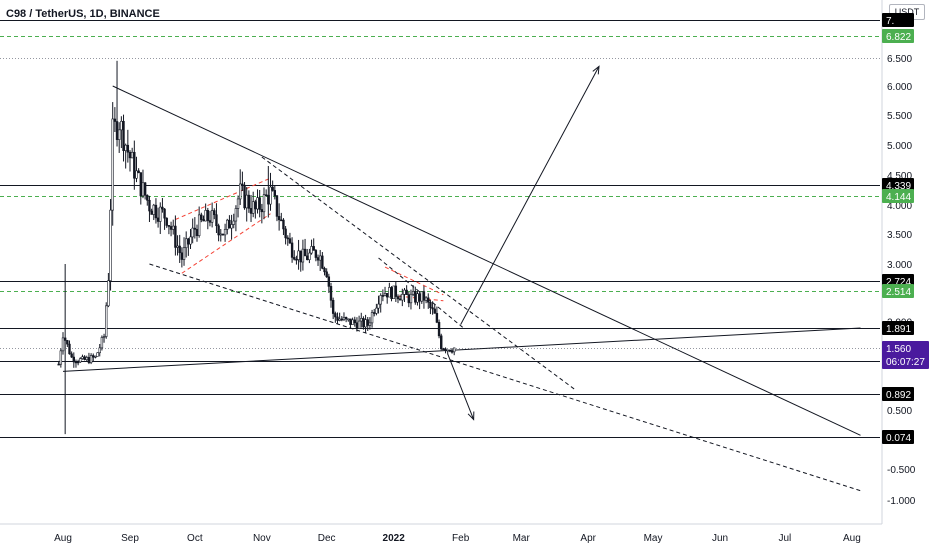 Image resolution: width=932 pixels, height=550 pixels. What do you see at coordinates (898, 329) in the screenshot?
I see `price-badge-label: 1.891` at bounding box center [898, 329].